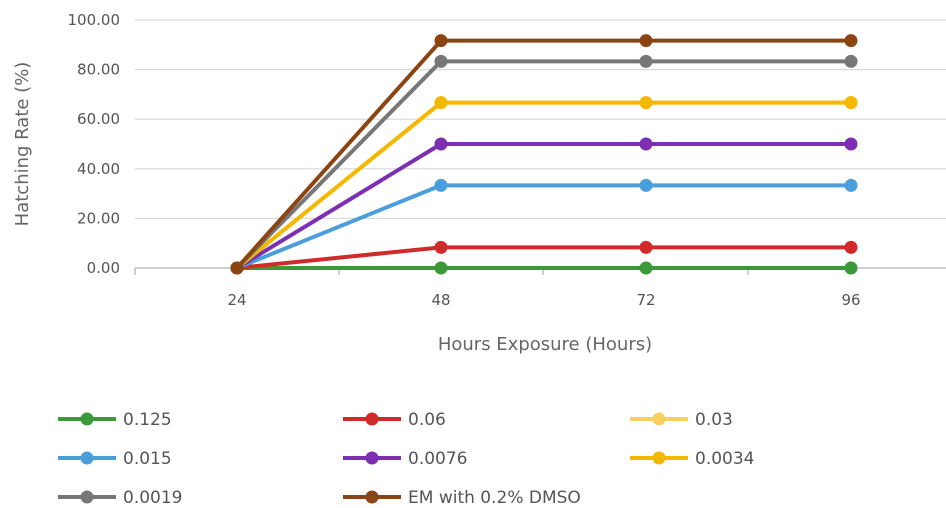 Image resolution: width=946 pixels, height=508 pixels. What do you see at coordinates (437, 459) in the screenshot?
I see `legend-label: 0.0076` at bounding box center [437, 459].